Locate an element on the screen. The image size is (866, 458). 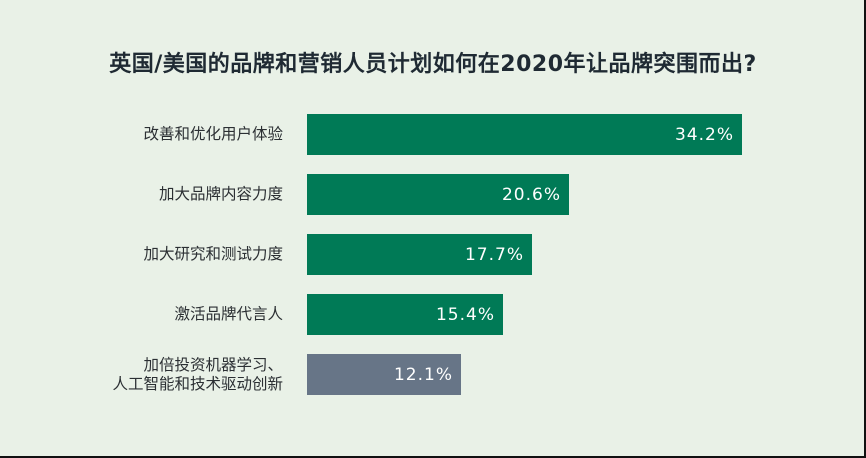
chart-title: 英国/美国的品牌和营销人员计划如何在2020年让品牌突围而出? is located at coordinates (433, 64).